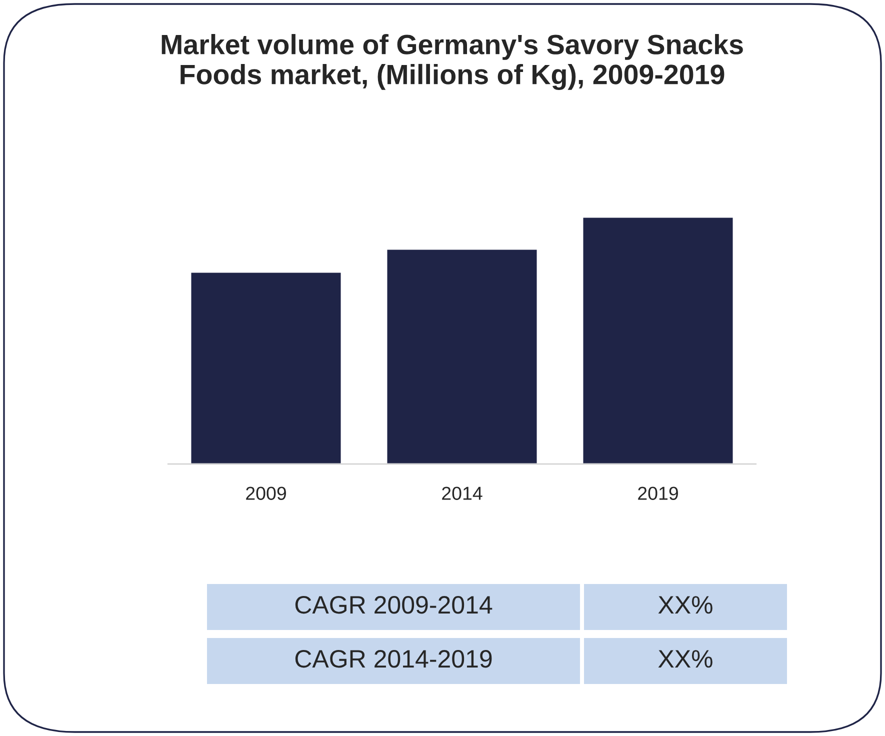 The height and width of the screenshot is (736, 885). I want to click on x-tick-label: 2009, so click(266, 493).